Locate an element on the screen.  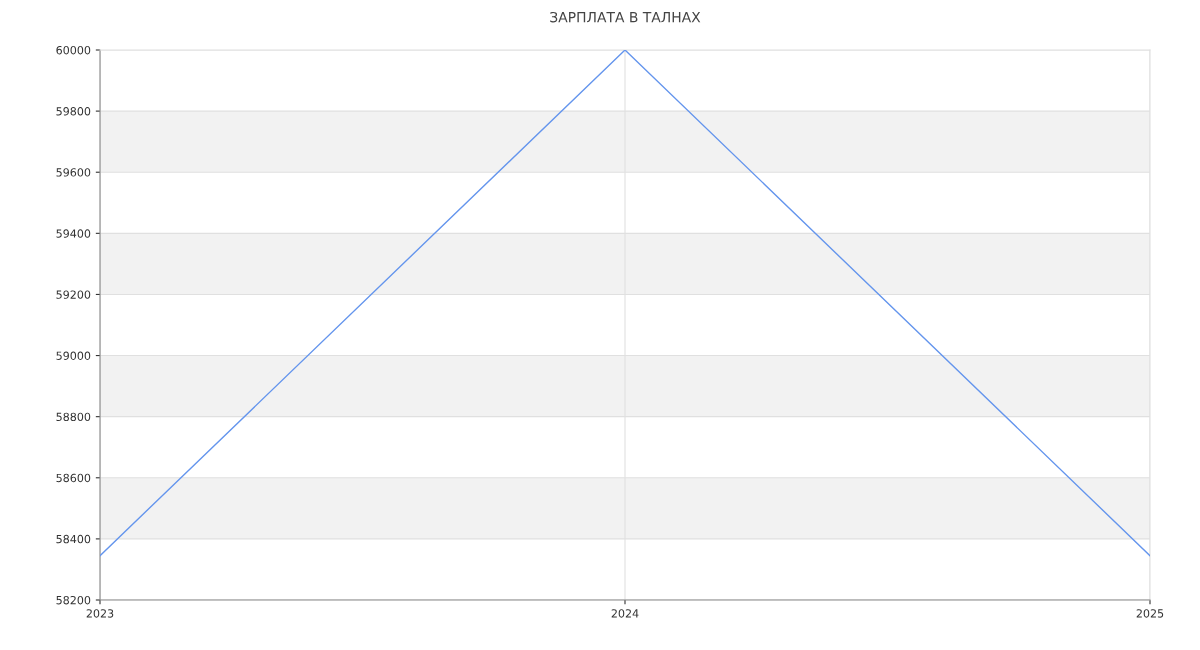
x-tick-label: 2024 is located at coordinates (625, 613).